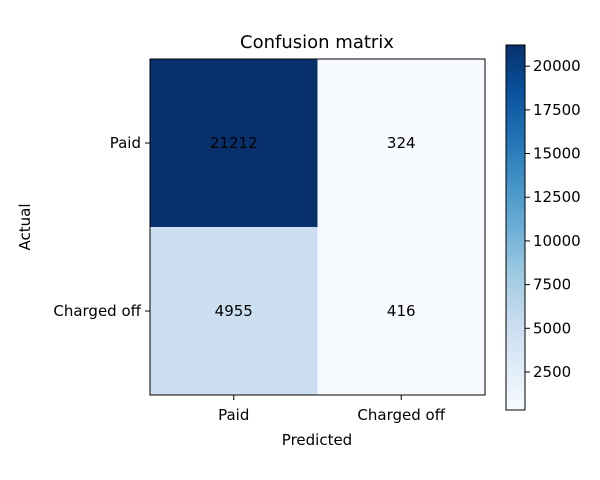 This screenshot has width=600, height=480. Describe the element at coordinates (317, 42) in the screenshot. I see `chart-title: Confusion matrix` at that location.